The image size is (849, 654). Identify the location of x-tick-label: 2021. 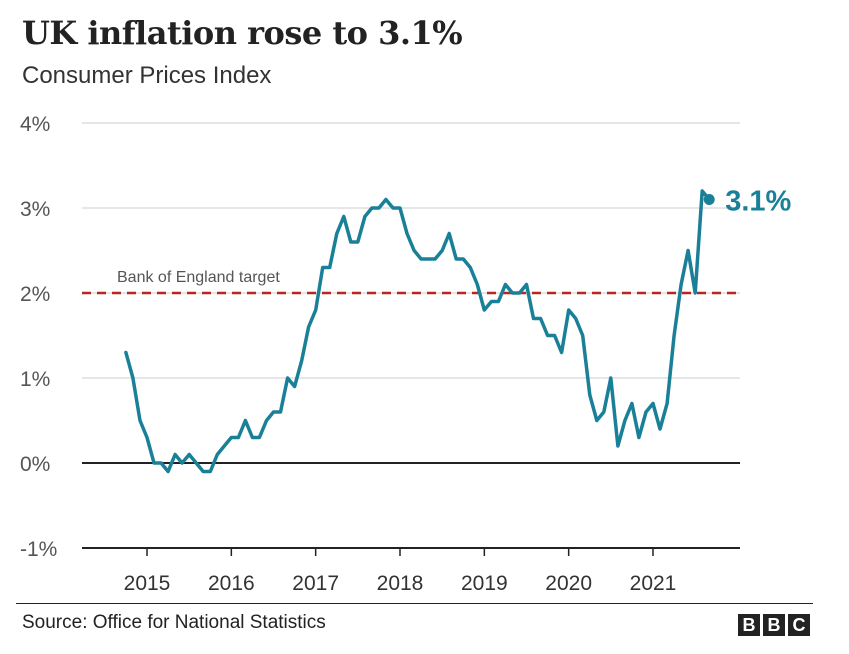
(653, 583).